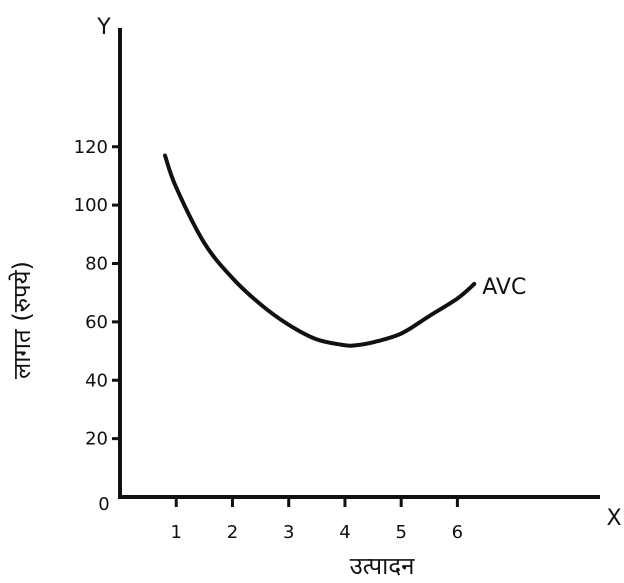 The image size is (624, 583). I want to click on y-tick-label: 20, so click(96, 439).